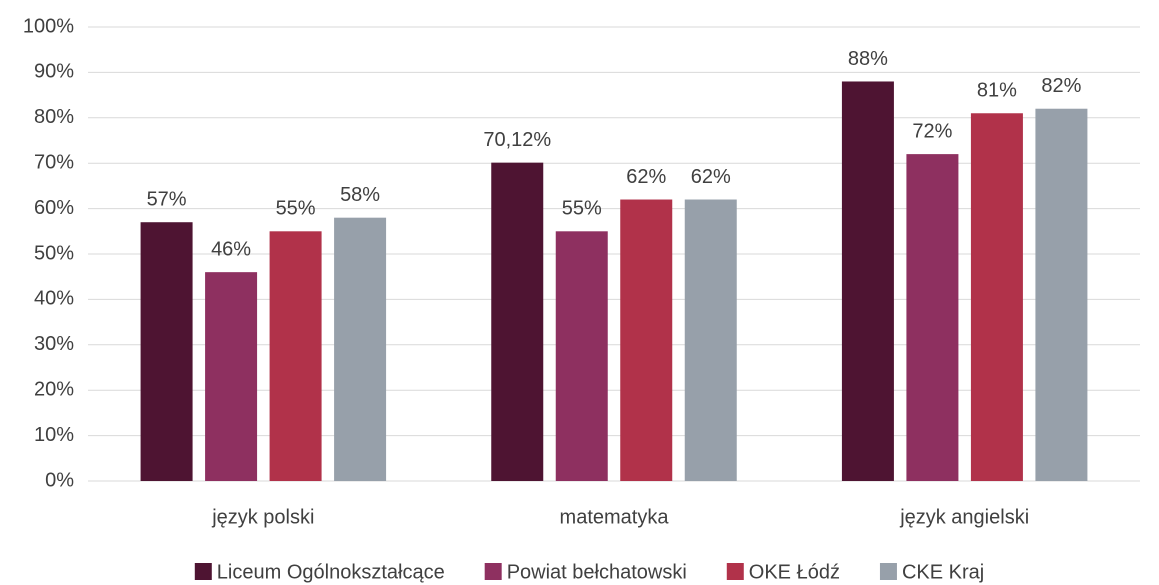 The width and height of the screenshot is (1159, 585). I want to click on y-tick-label: 10%, so click(54, 435).